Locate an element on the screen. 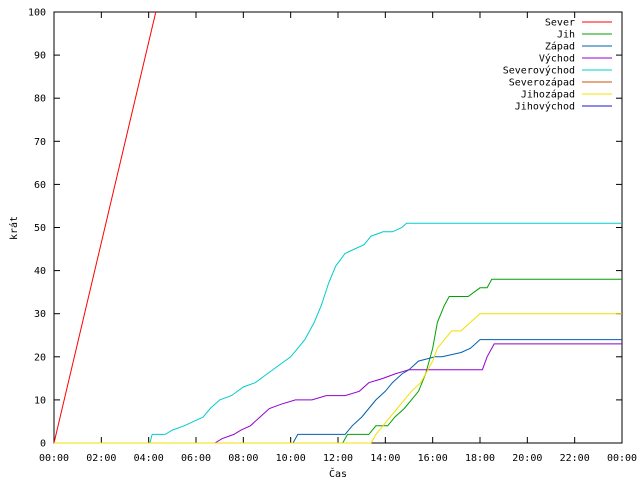 The height and width of the screenshot is (480, 640). y-tick-label: 20 is located at coordinates (40, 357).